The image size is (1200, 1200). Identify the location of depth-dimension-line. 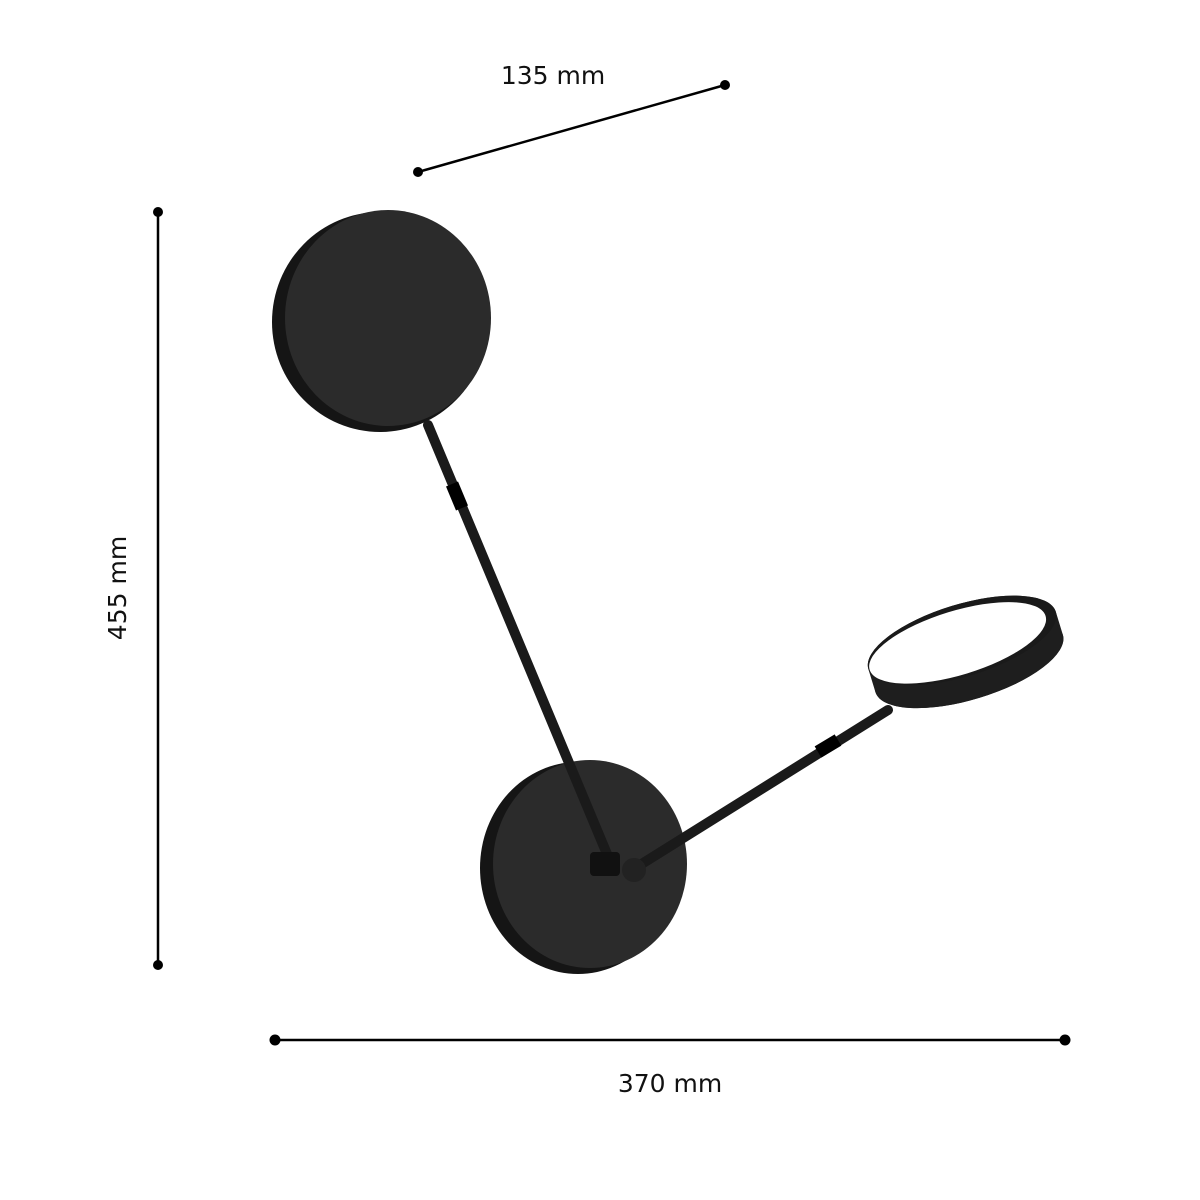
(571, 128).